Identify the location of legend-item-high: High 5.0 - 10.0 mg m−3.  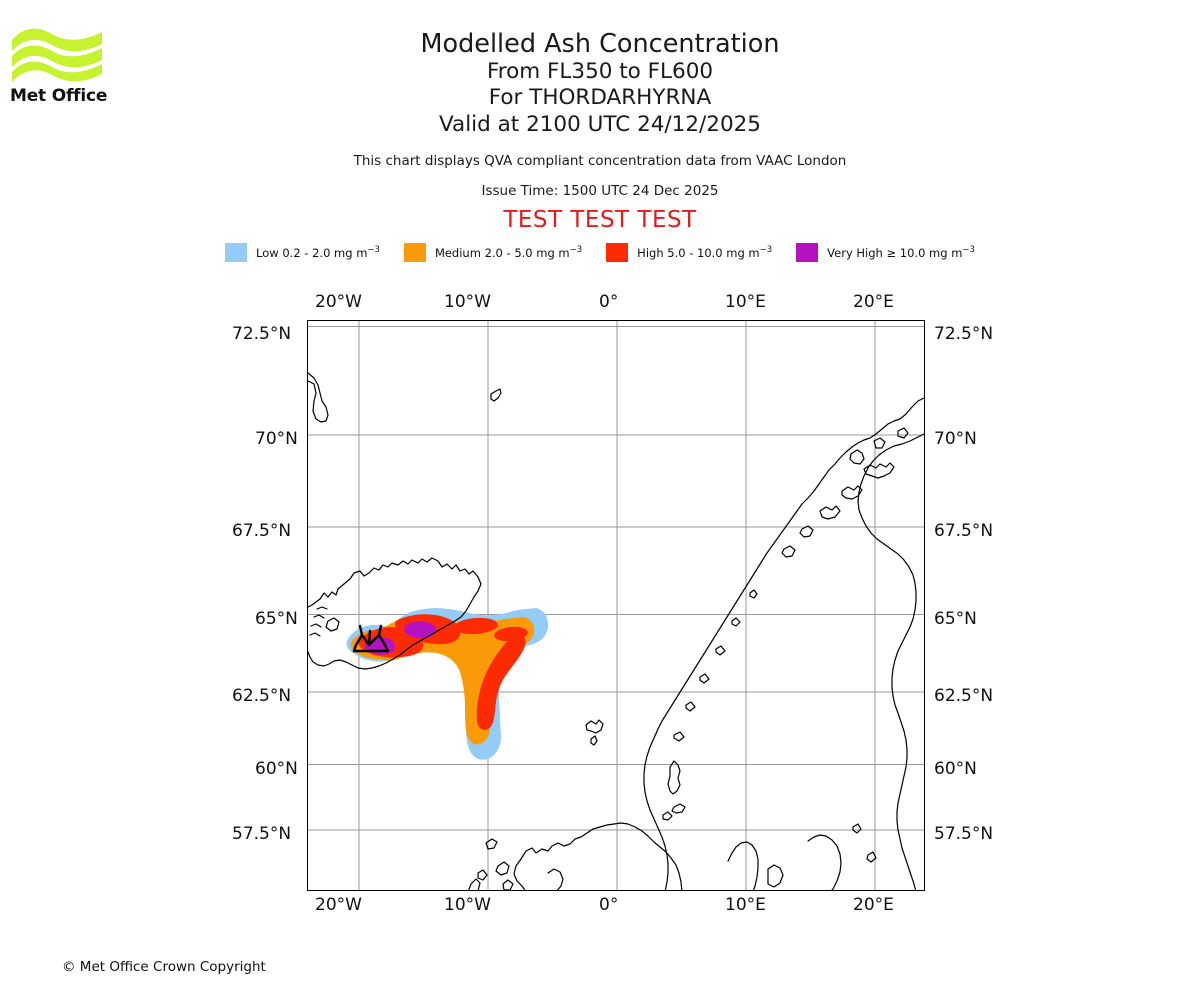
(689, 252).